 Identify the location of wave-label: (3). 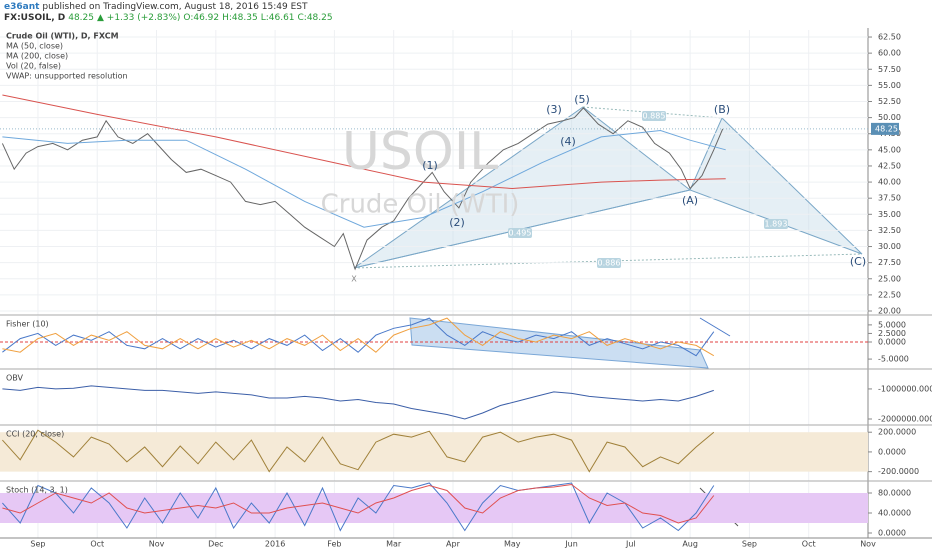
(554, 109).